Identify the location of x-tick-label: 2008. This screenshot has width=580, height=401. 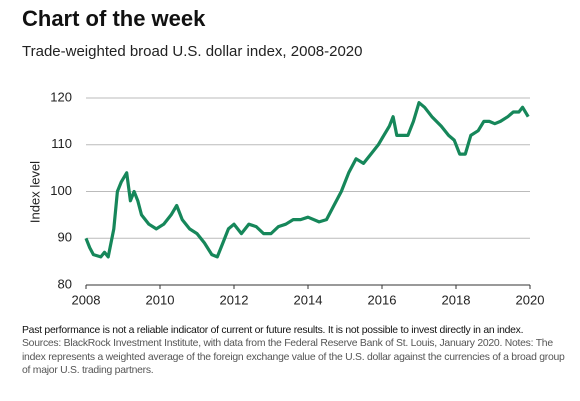
(86, 299).